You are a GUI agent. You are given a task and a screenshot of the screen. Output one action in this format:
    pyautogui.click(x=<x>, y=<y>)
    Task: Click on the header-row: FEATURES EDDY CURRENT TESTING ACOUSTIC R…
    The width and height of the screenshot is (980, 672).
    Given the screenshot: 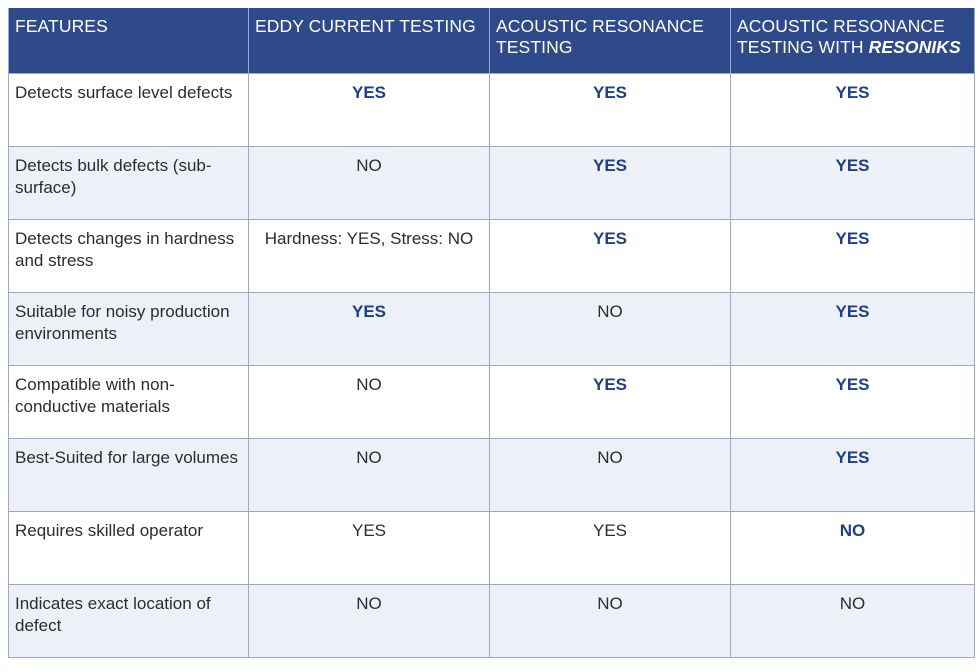 What is the action you would take?
    pyautogui.click(x=491, y=41)
    